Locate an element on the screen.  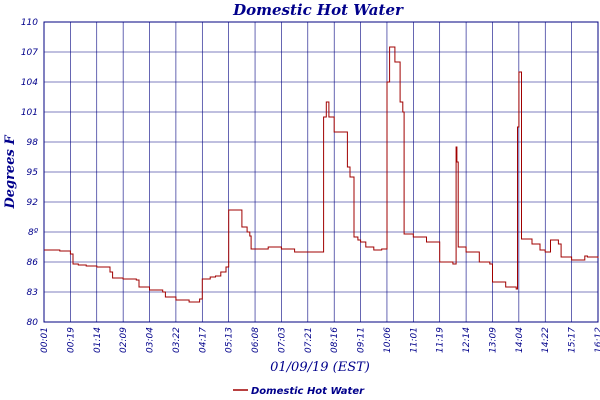
x-tick-label: 10:06 is located at coordinates (388, 340).